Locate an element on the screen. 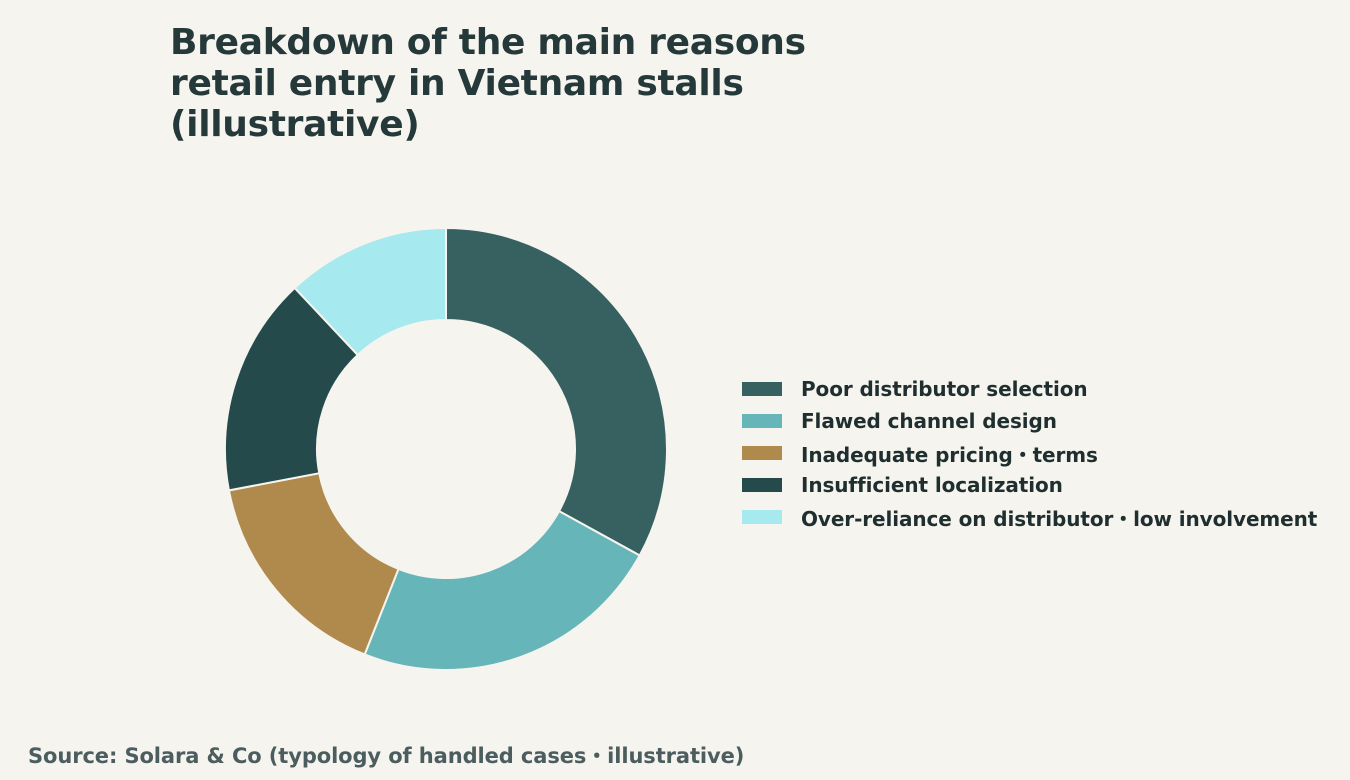 The width and height of the screenshot is (1350, 780). legend-label-flawed-channel-design: Flawed channel design is located at coordinates (929, 421).